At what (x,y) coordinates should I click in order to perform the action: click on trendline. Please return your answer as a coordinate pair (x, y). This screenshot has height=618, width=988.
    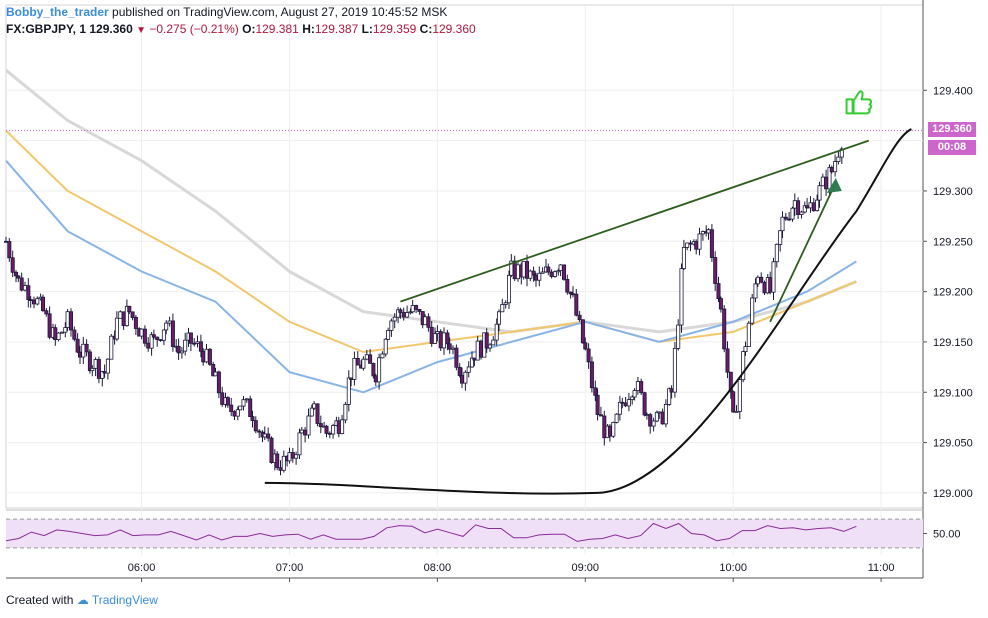
    Looking at the image, I should click on (635, 221).